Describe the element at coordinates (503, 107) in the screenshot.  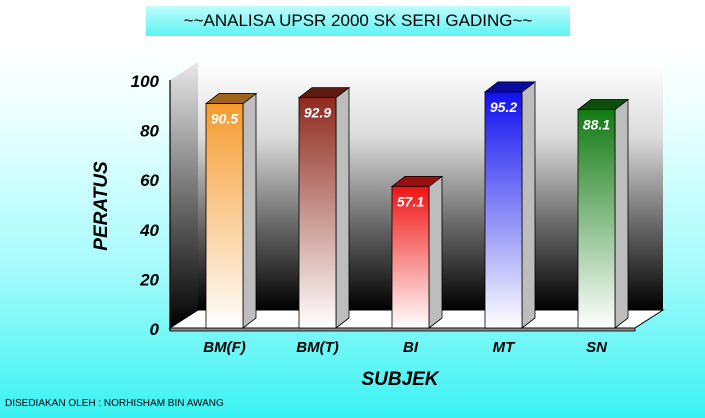
I see `data-label: 95.2` at that location.